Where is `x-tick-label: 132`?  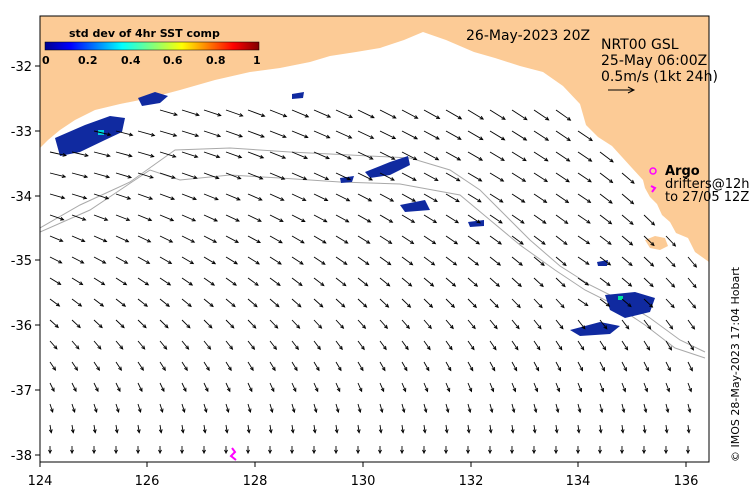 x-tick-label: 132 is located at coordinates (471, 481).